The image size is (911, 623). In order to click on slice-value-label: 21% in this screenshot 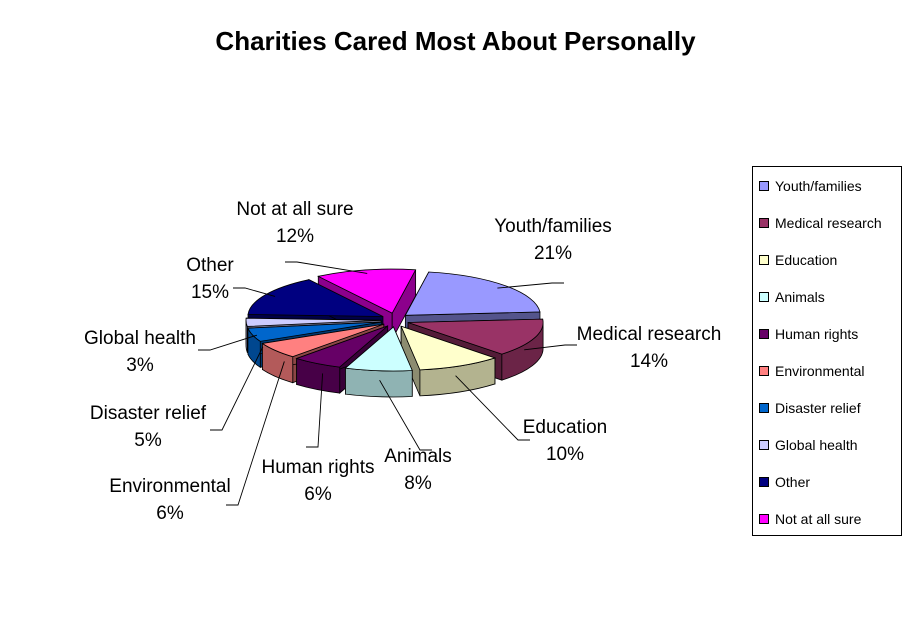, I will do `click(553, 253)`.